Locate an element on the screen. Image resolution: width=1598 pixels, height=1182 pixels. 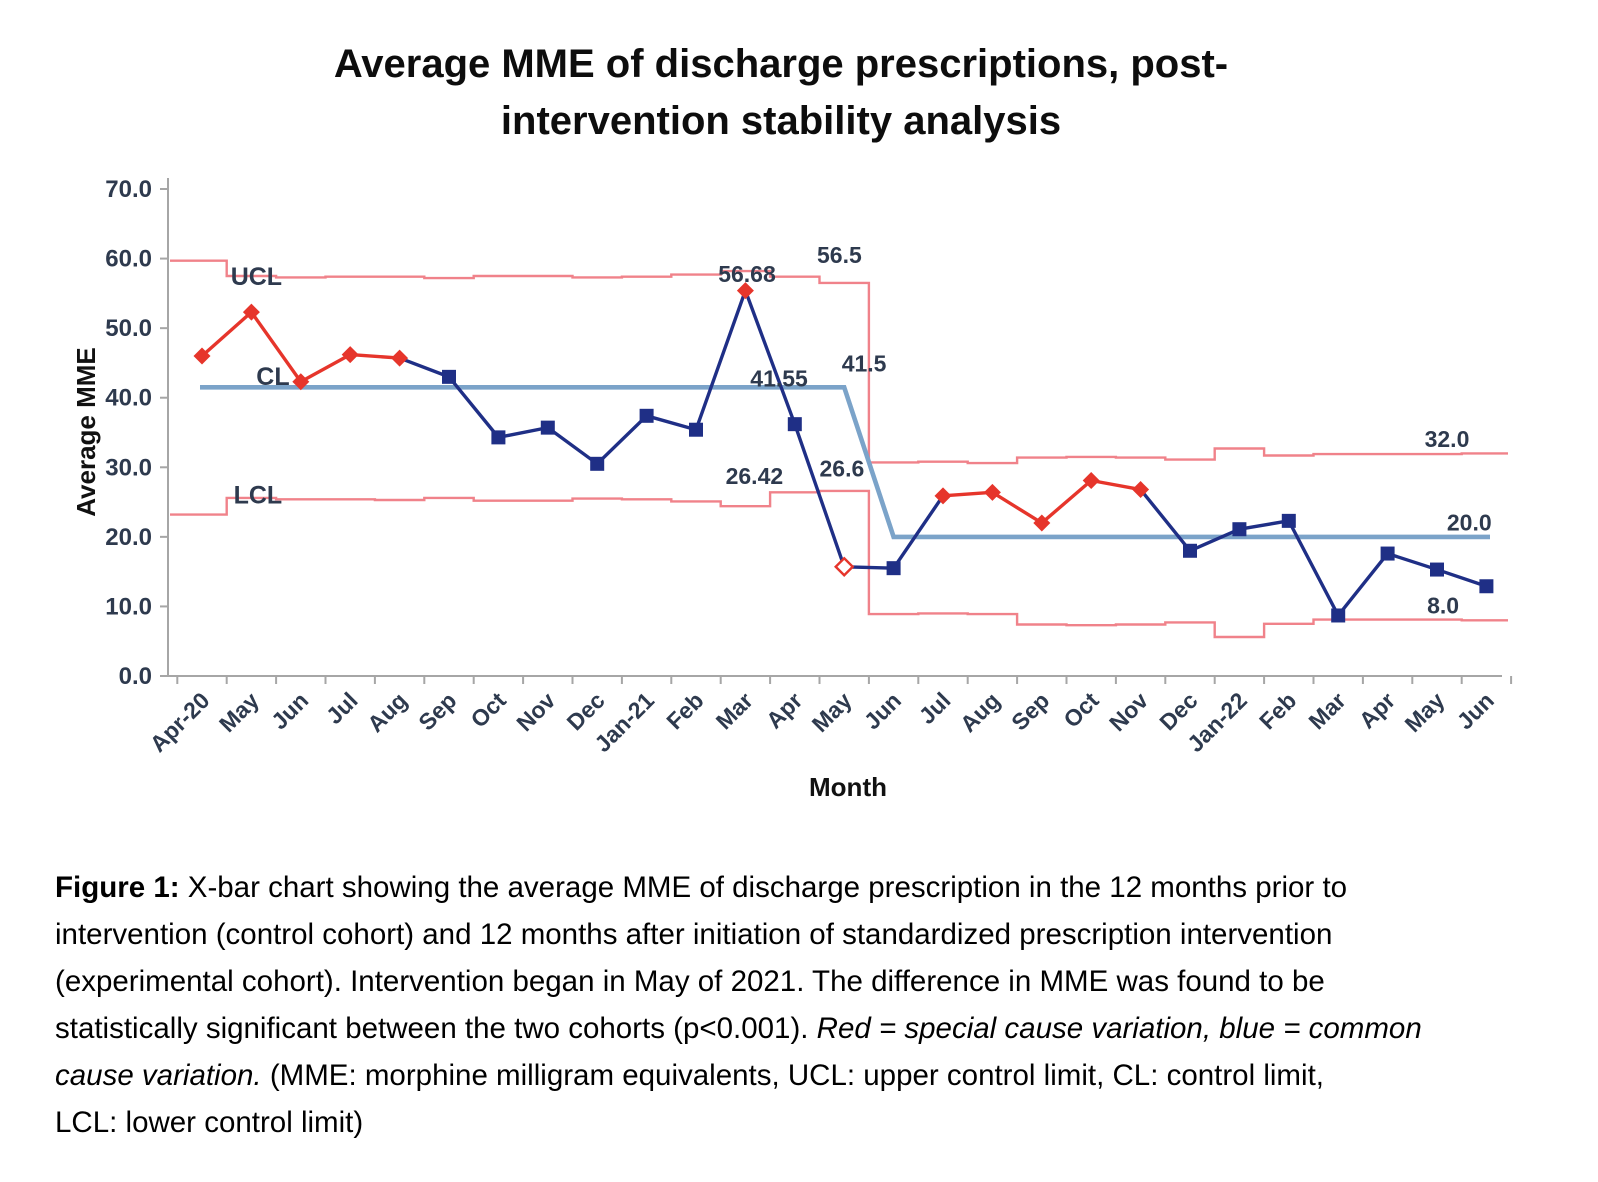
y-tick-label: 30.0 is located at coordinates (128, 467).